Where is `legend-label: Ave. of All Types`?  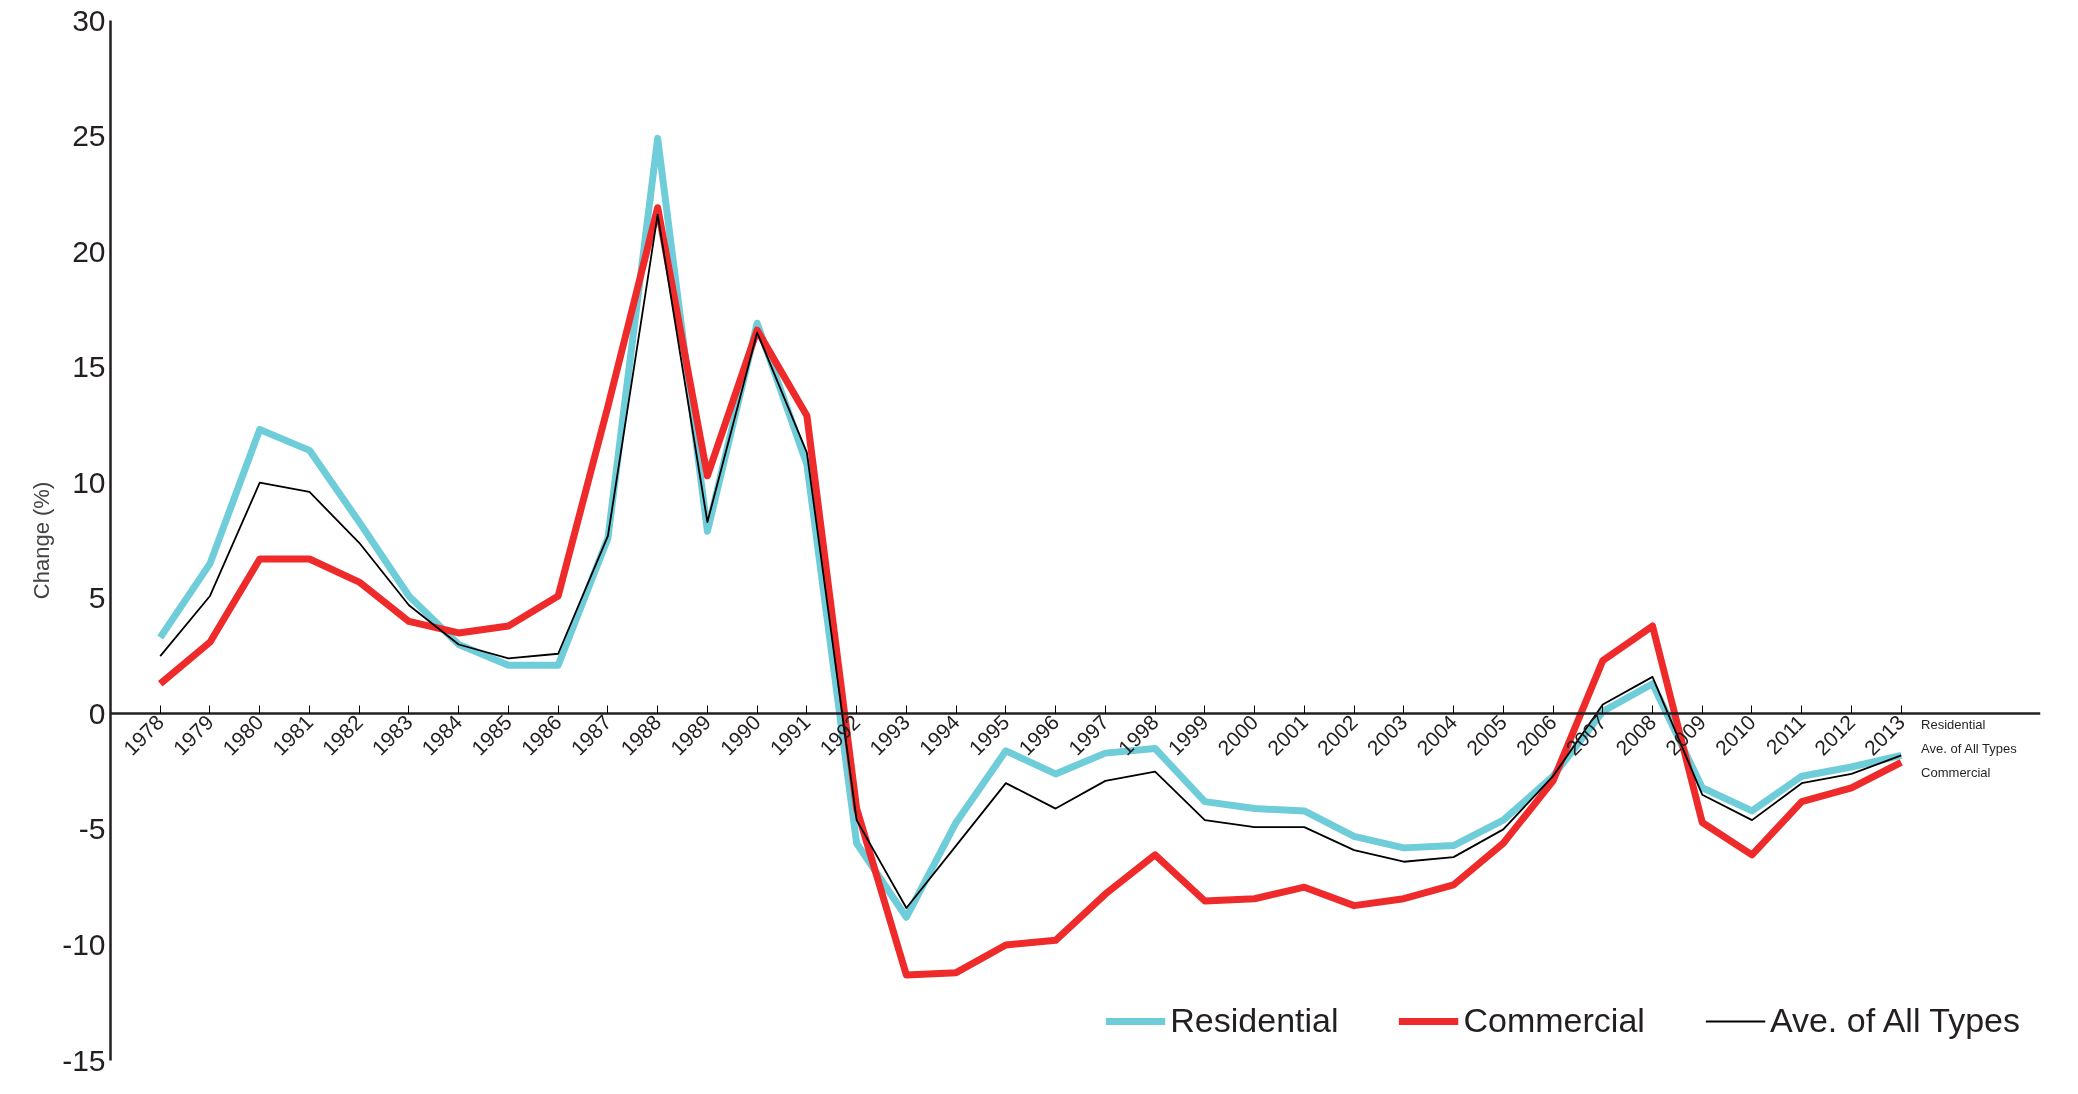 legend-label: Ave. of All Types is located at coordinates (1894, 1020).